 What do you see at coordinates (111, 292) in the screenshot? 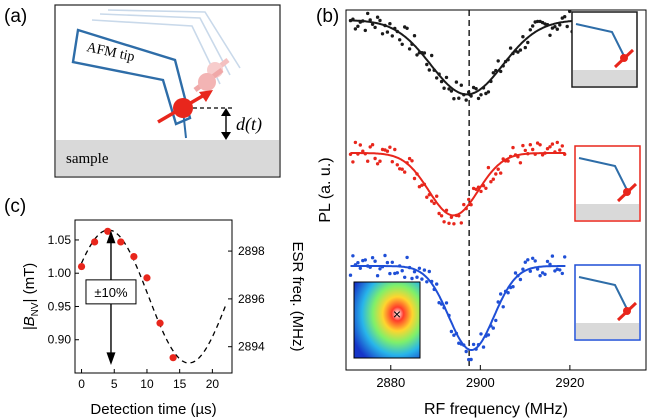
I see `amplitude-label: ±10%` at bounding box center [111, 292].